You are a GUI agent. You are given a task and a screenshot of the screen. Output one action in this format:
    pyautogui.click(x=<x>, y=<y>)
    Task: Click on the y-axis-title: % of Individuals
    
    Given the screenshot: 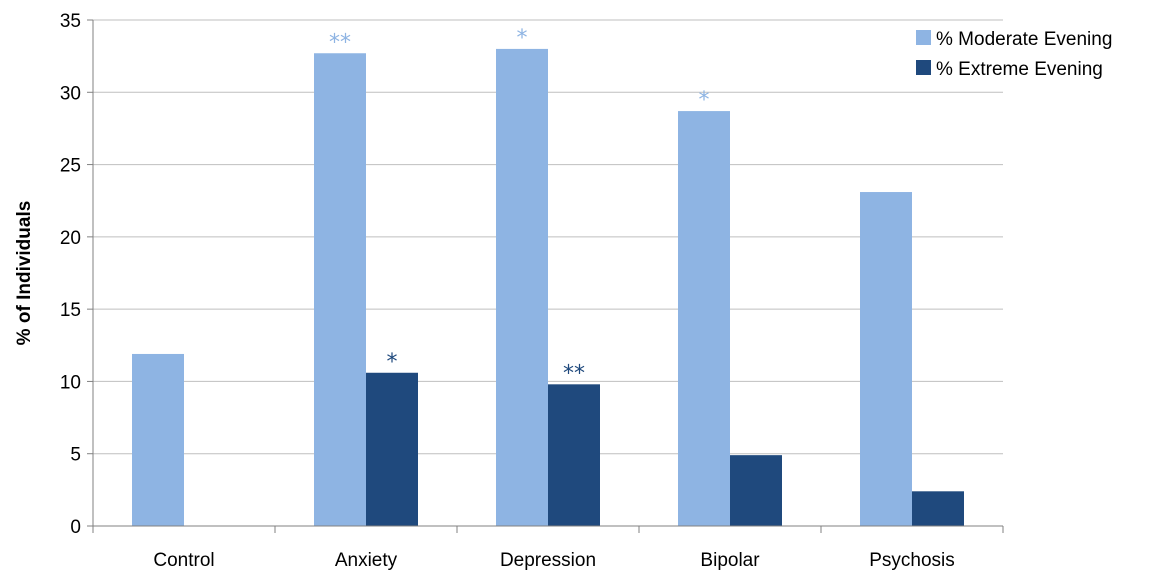 What is the action you would take?
    pyautogui.click(x=24, y=273)
    